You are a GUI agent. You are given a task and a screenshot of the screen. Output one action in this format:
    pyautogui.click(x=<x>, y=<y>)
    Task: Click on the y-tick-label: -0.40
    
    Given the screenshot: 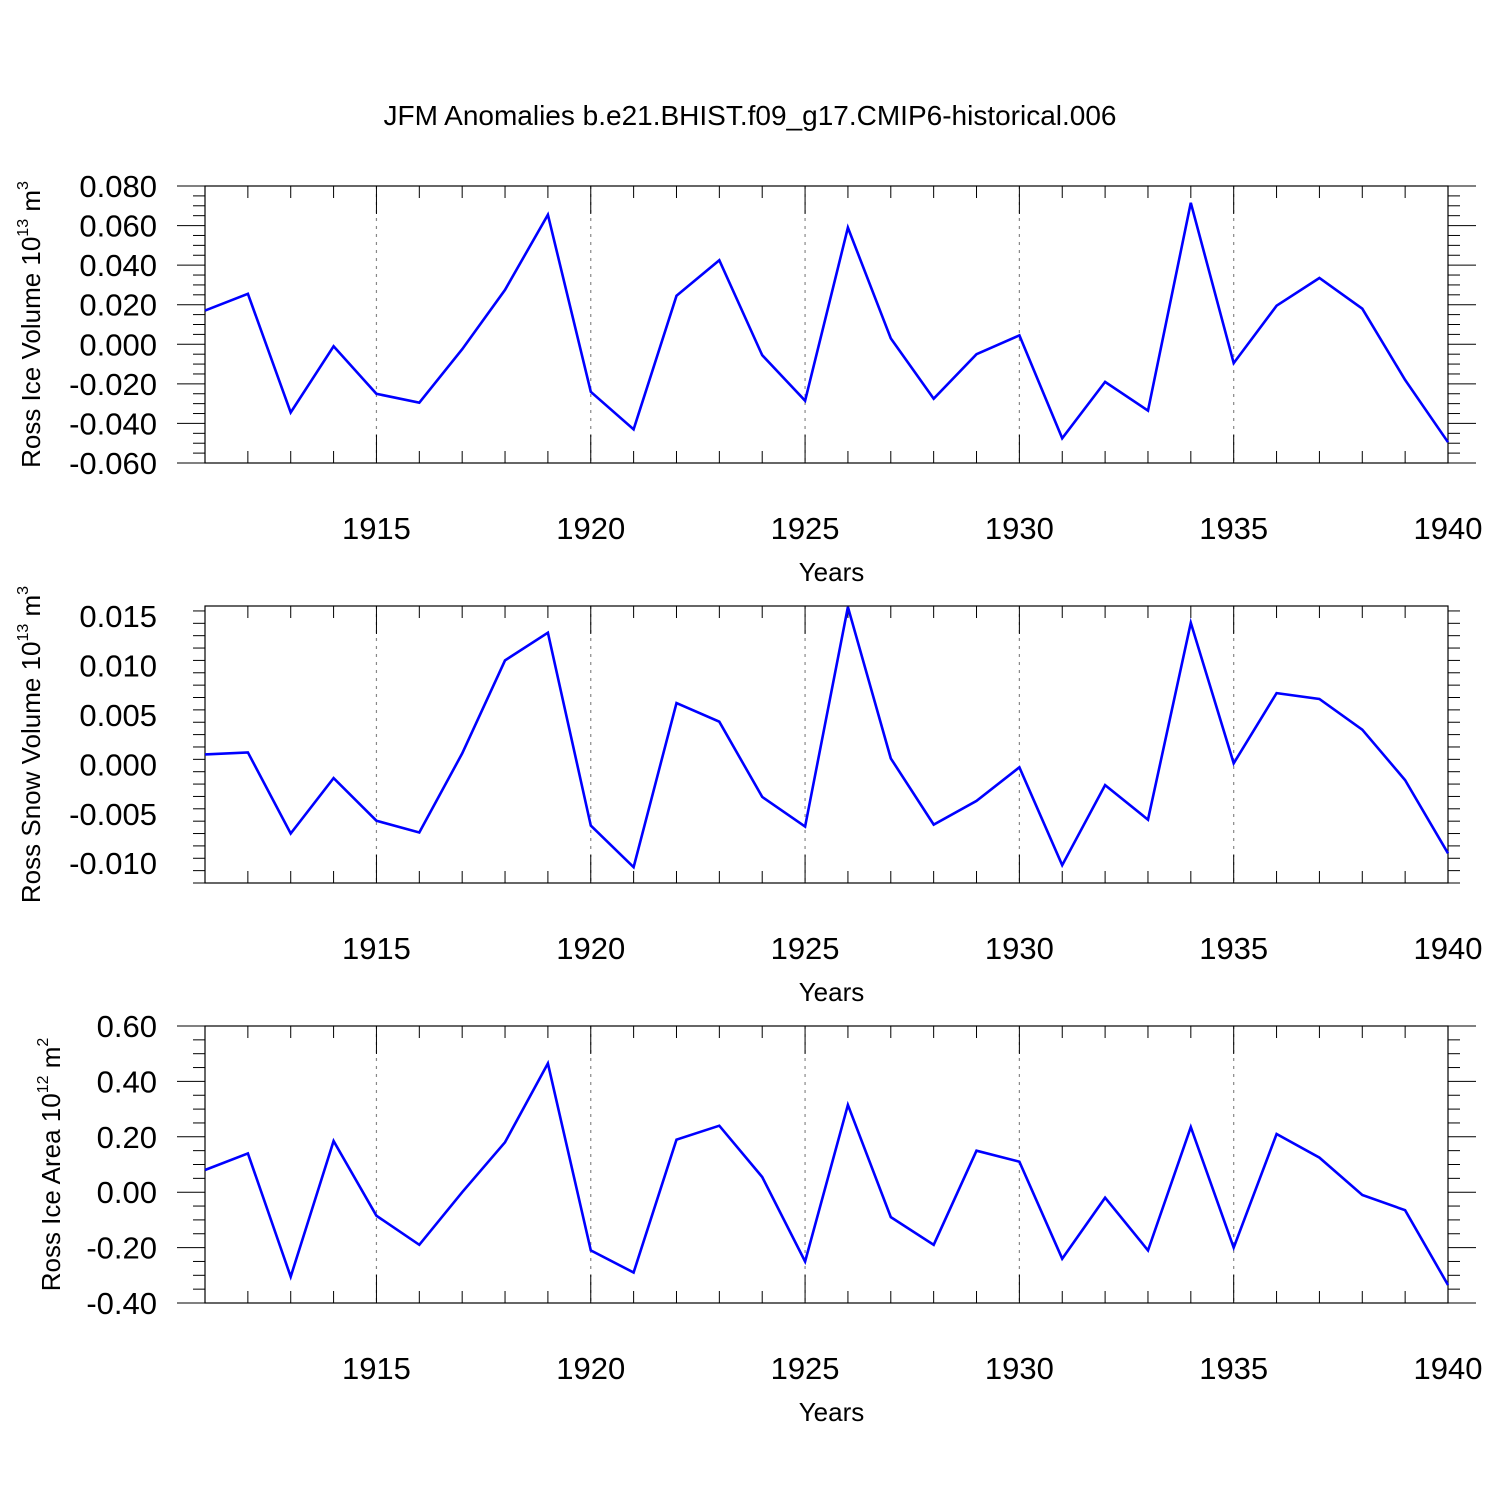 What is the action you would take?
    pyautogui.click(x=121, y=1303)
    